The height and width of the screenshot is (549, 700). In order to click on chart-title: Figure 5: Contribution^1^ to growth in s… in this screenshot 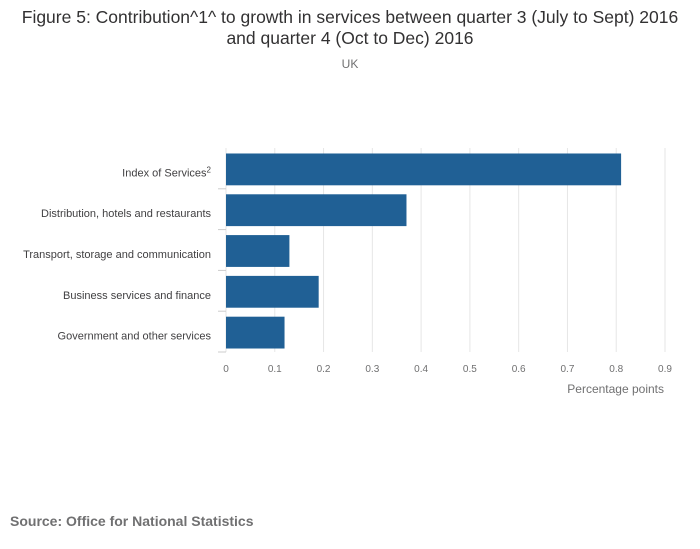, I will do `click(350, 27)`.